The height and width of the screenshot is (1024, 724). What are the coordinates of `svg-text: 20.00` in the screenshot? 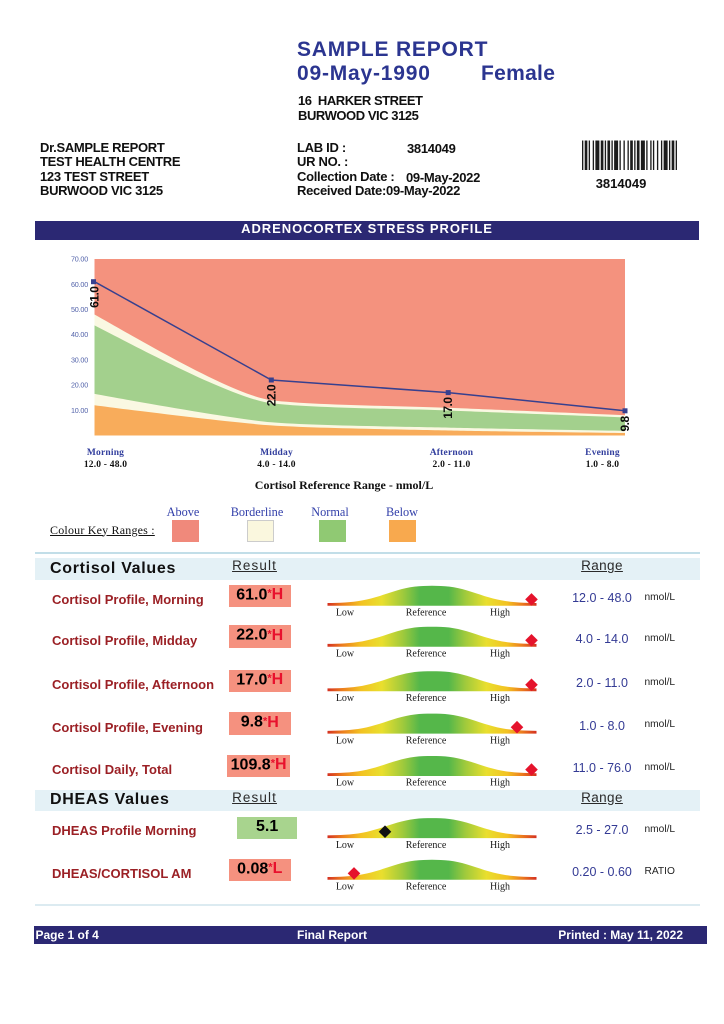 It's located at (79, 385).